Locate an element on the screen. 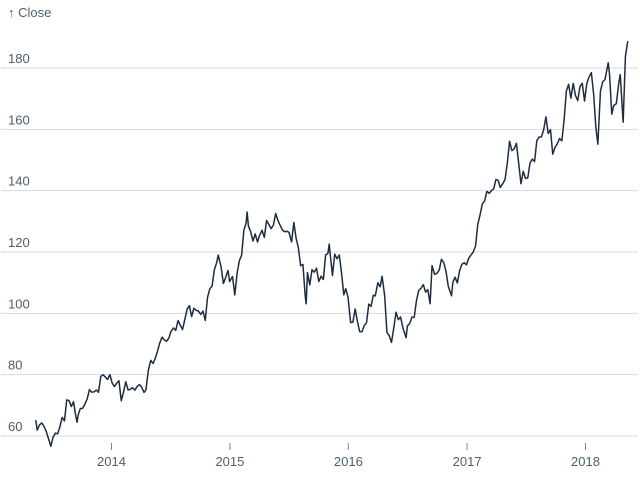  x-tick-label-2018: 2018 is located at coordinates (585, 461).